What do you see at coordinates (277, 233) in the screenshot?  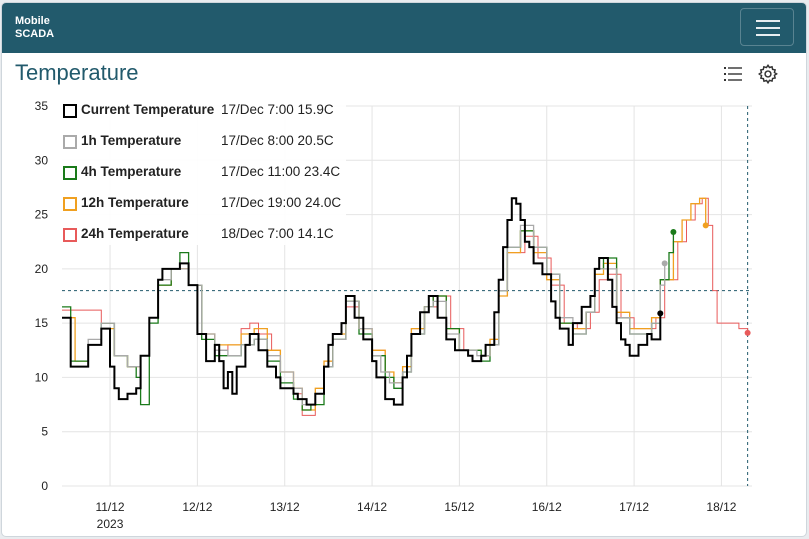 I see `legend-series-value: 18/Dec 7:00 14.1C` at bounding box center [277, 233].